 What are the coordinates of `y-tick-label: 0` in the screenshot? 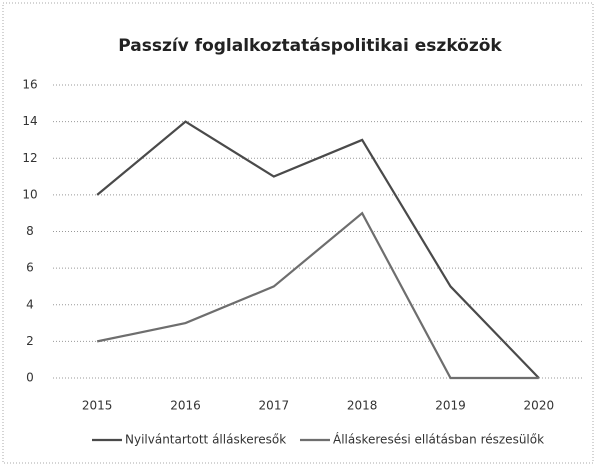 It's located at (30, 378).